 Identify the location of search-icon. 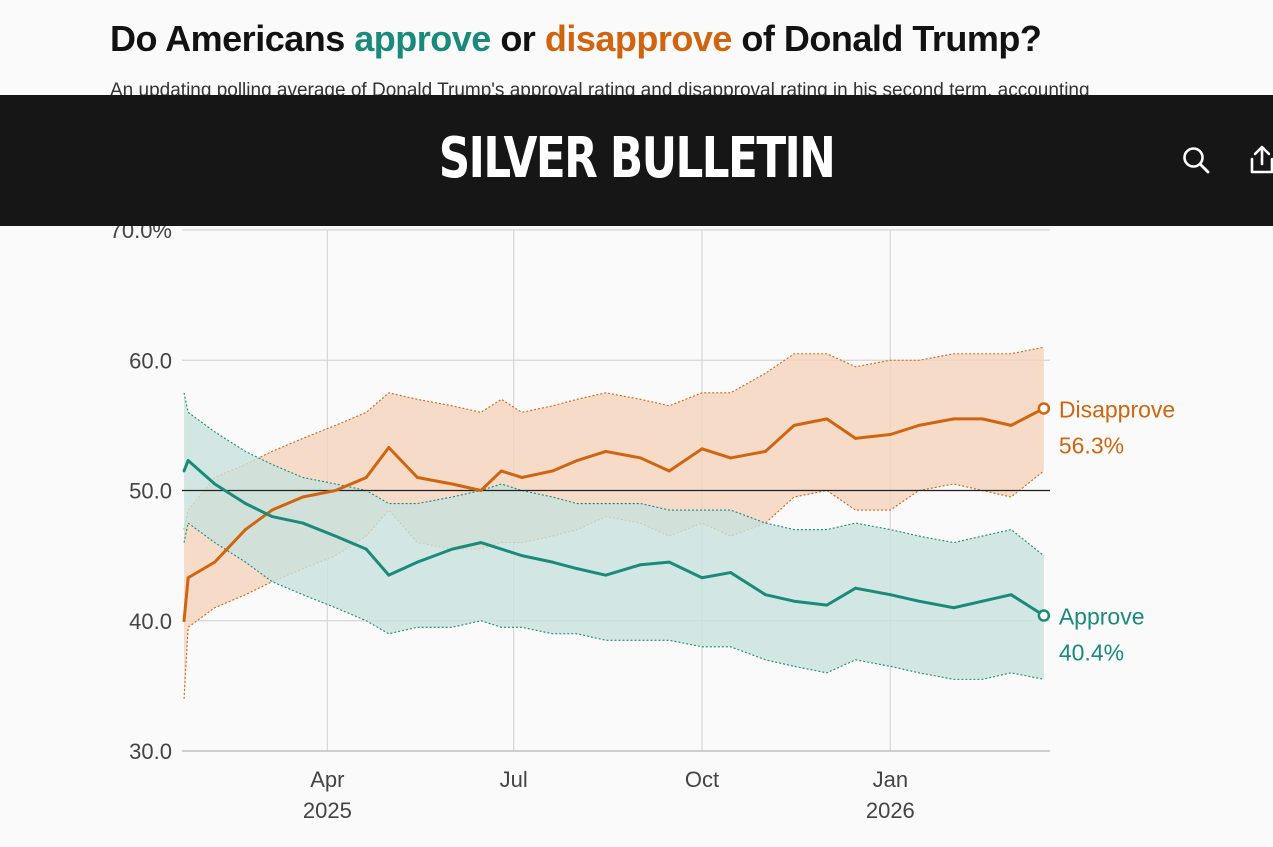
(1196, 160).